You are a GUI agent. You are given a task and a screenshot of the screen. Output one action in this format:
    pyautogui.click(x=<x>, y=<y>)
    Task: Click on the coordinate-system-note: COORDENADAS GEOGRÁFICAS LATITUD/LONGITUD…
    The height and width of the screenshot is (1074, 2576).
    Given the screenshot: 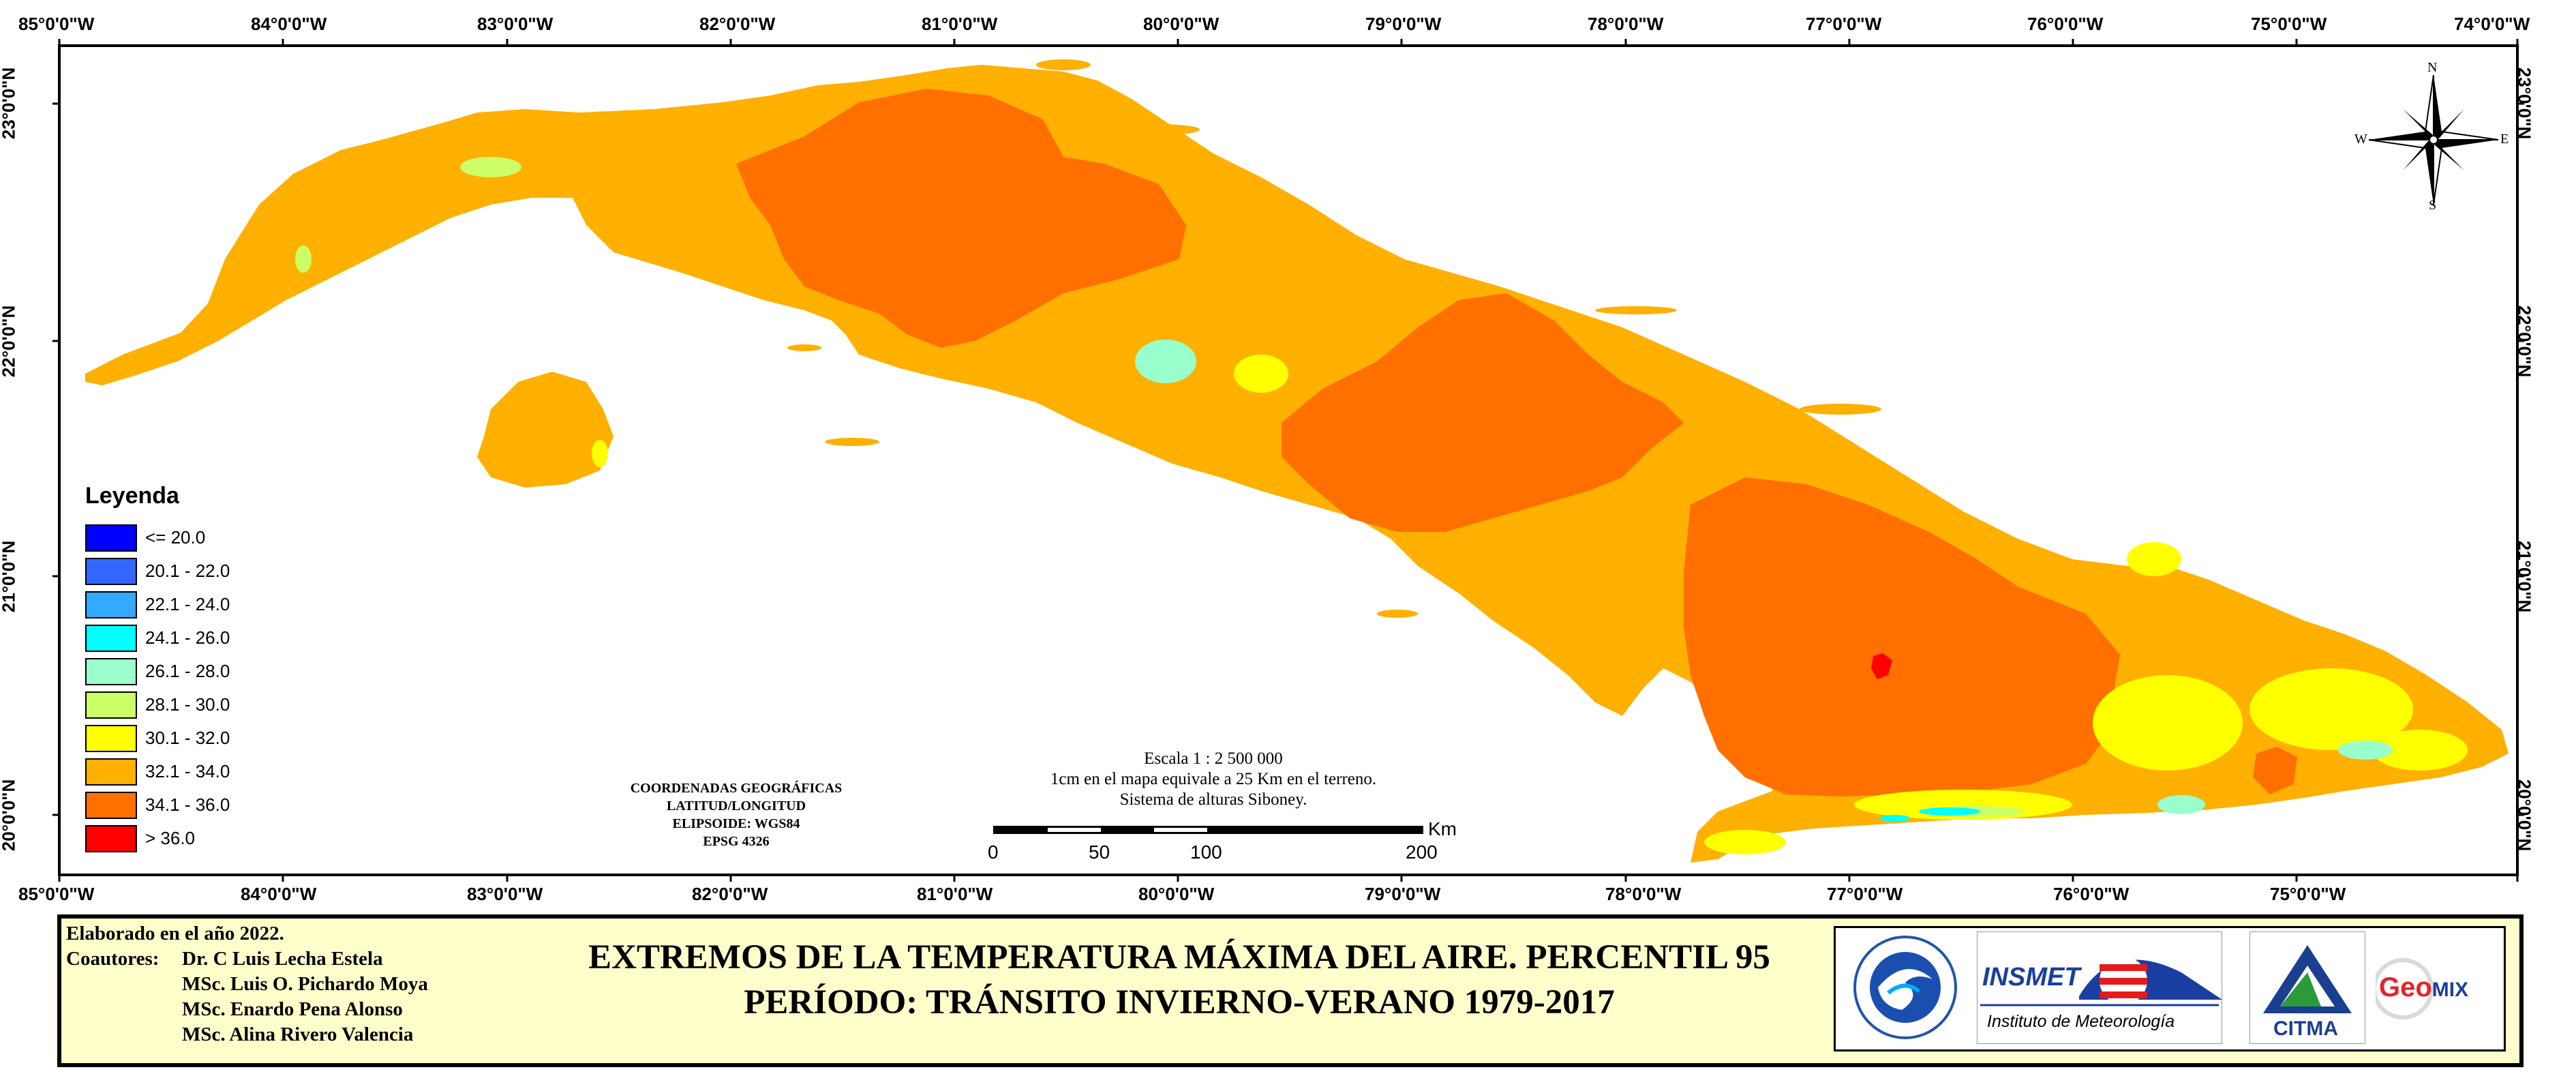 What is the action you would take?
    pyautogui.click(x=736, y=814)
    